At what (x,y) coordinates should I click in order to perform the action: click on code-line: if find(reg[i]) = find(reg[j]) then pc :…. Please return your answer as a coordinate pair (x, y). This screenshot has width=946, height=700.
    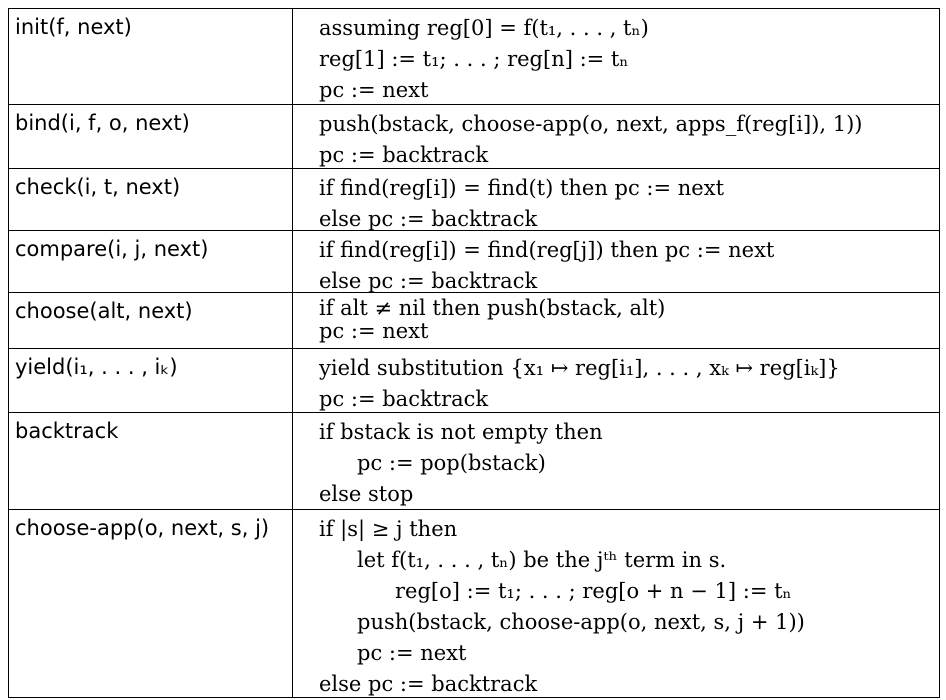
    Looking at the image, I should click on (547, 250).